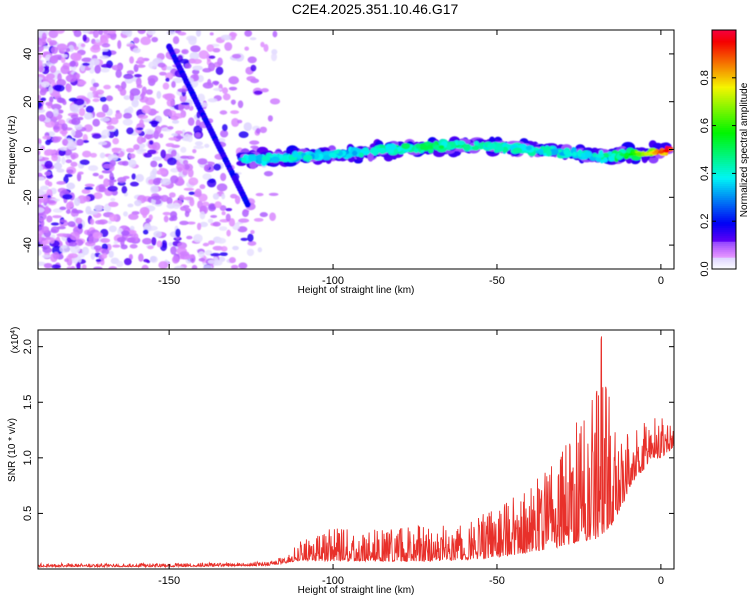 The image size is (750, 600). I want to click on spectrogram-x-tick-label: -150, so click(169, 281).